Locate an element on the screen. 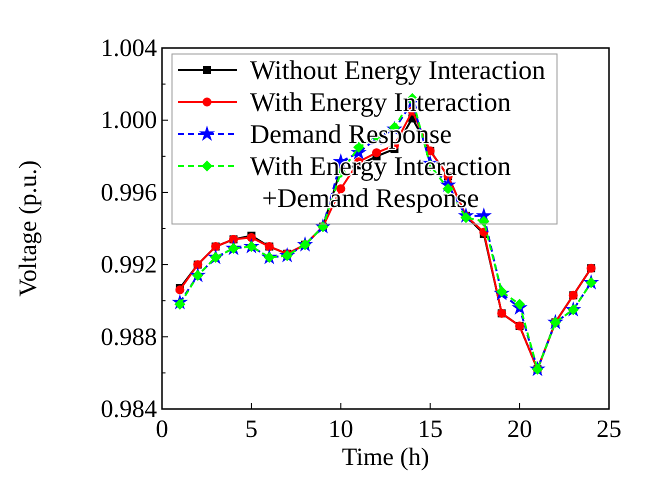 The height and width of the screenshot is (479, 654). x-axis-title: Time (h) is located at coordinates (386, 457).